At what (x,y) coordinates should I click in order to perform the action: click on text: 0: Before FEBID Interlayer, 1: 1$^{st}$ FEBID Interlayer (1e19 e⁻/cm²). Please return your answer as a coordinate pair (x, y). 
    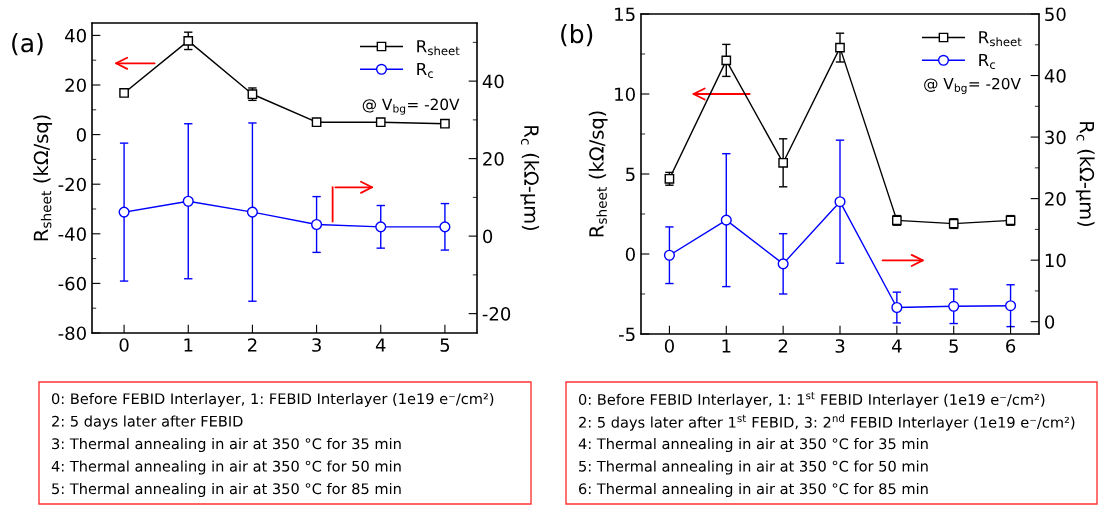
    Looking at the image, I should click on (811, 400).